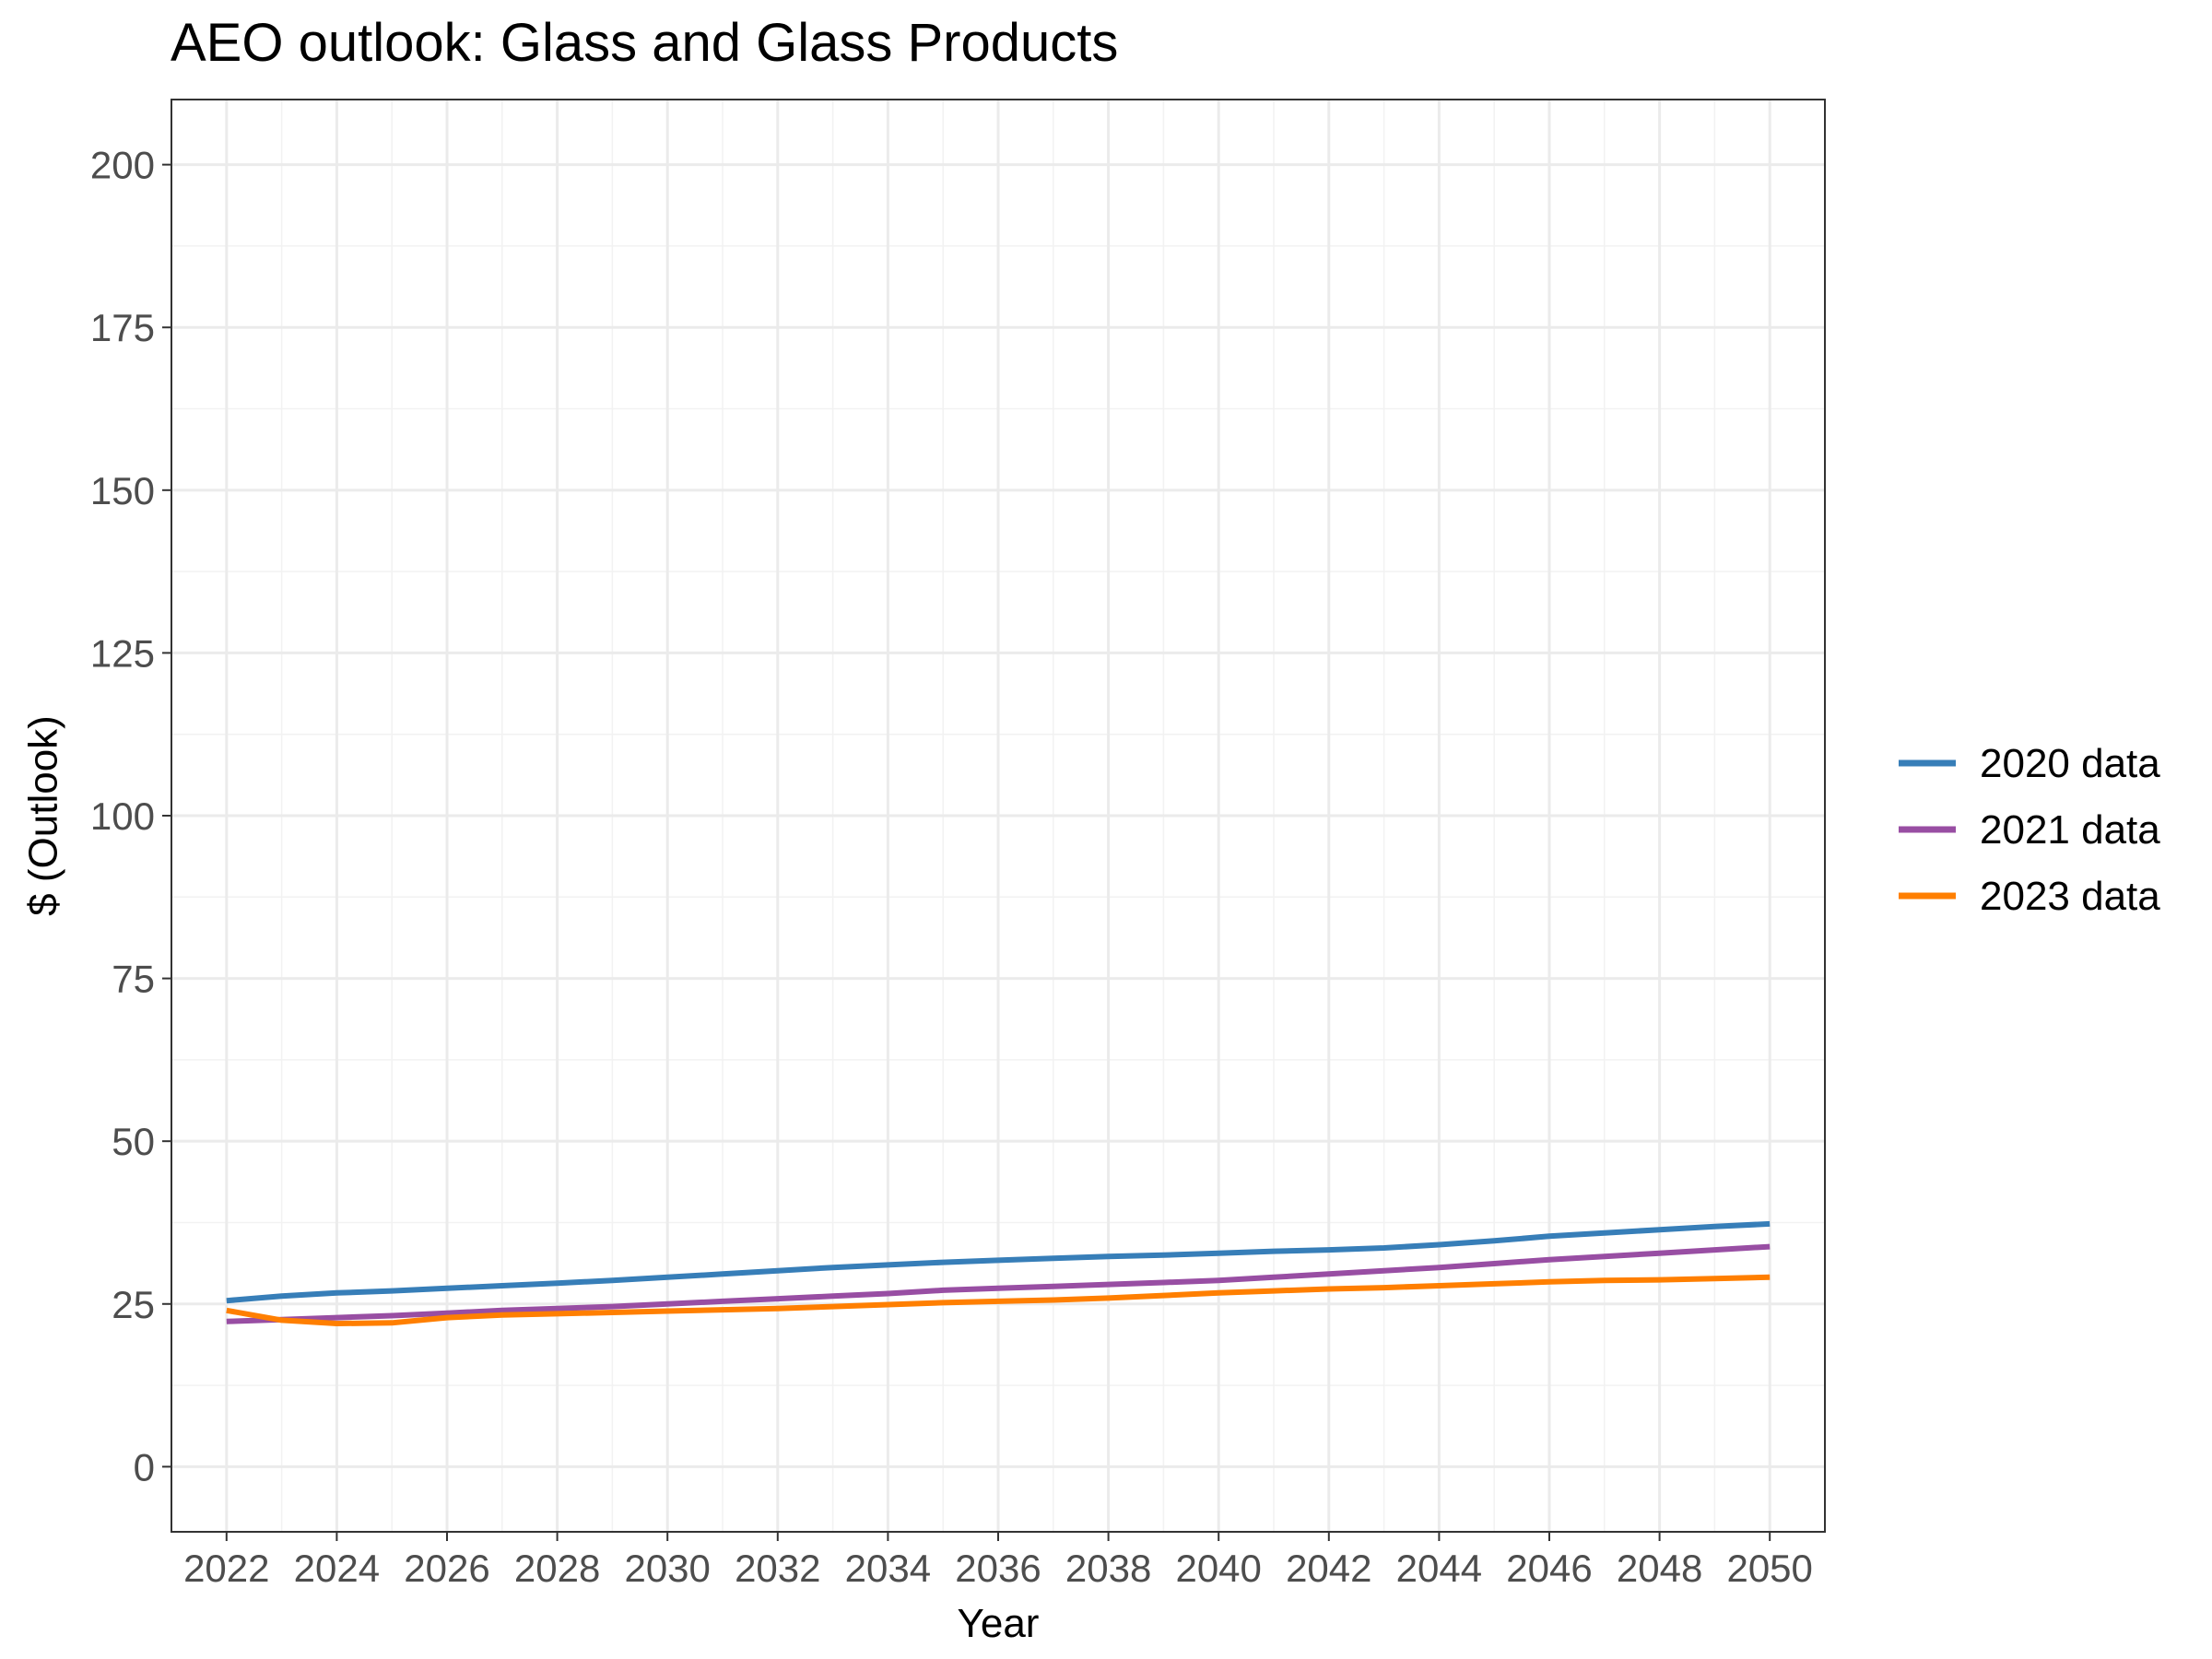 The width and height of the screenshot is (2212, 1659). Describe the element at coordinates (446, 1568) in the screenshot. I see `x-tick-label: 2026` at that location.